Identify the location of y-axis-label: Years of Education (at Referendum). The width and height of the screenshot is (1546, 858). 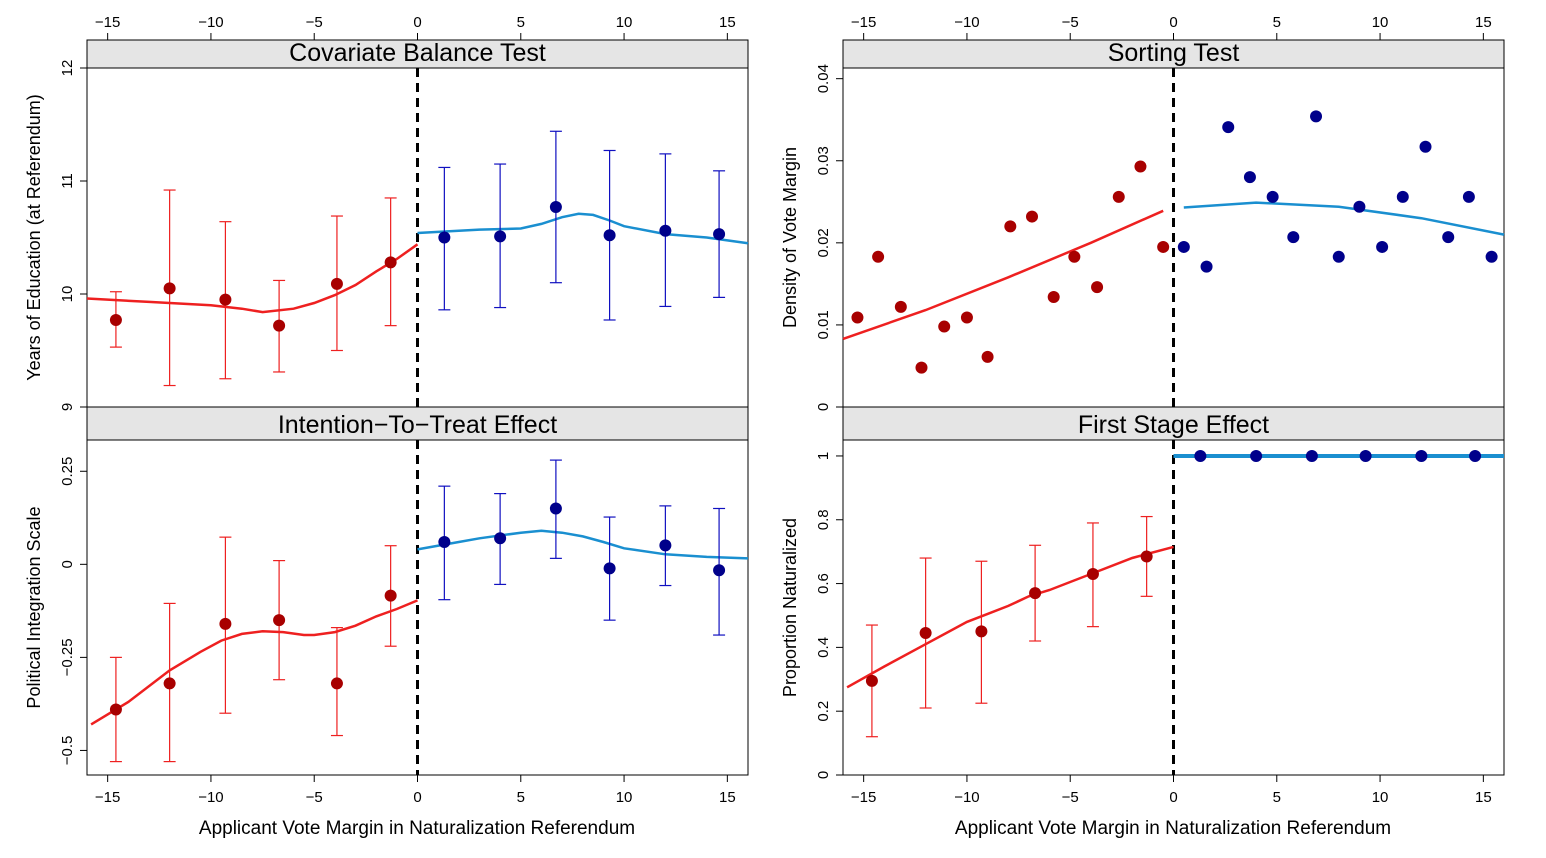
(34, 237).